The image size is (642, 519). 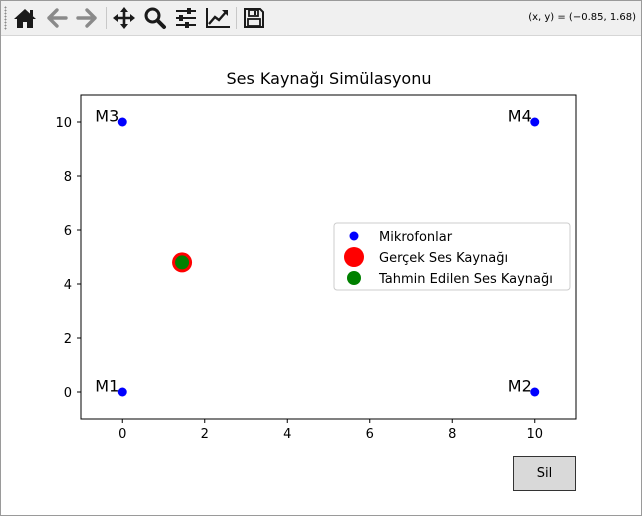 I want to click on chart-title: Ses Kaynağı Simülasyonu, so click(x=329, y=78).